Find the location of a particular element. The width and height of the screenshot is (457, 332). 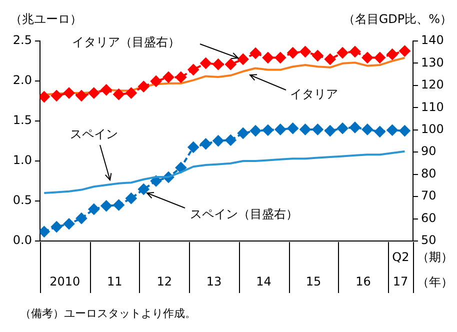

x-tick-label: 17 is located at coordinates (400, 281).